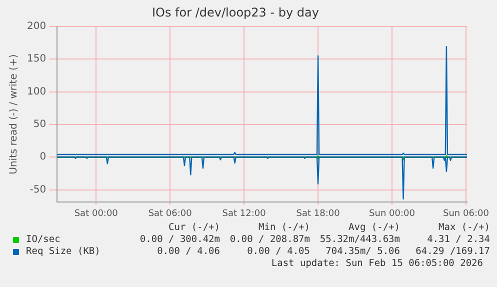 This screenshot has width=497, height=287. Describe the element at coordinates (63, 251) in the screenshot. I see `legend-label: Req Size (KB)` at that location.